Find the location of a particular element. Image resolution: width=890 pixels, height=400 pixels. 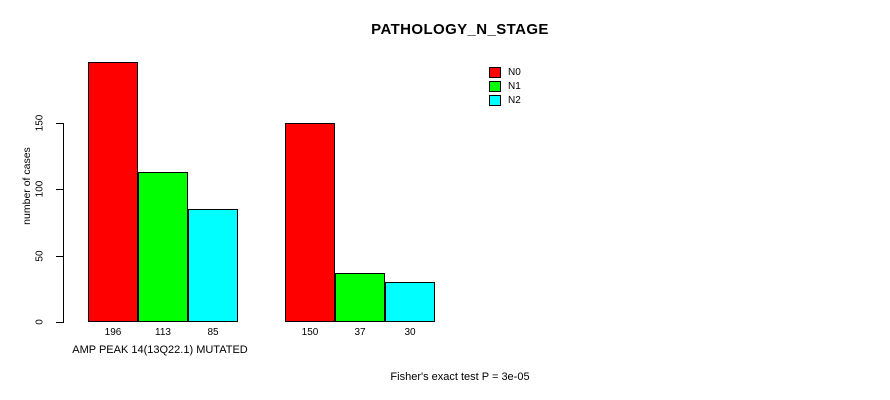

bar-value-label: 113 is located at coordinates (163, 332).